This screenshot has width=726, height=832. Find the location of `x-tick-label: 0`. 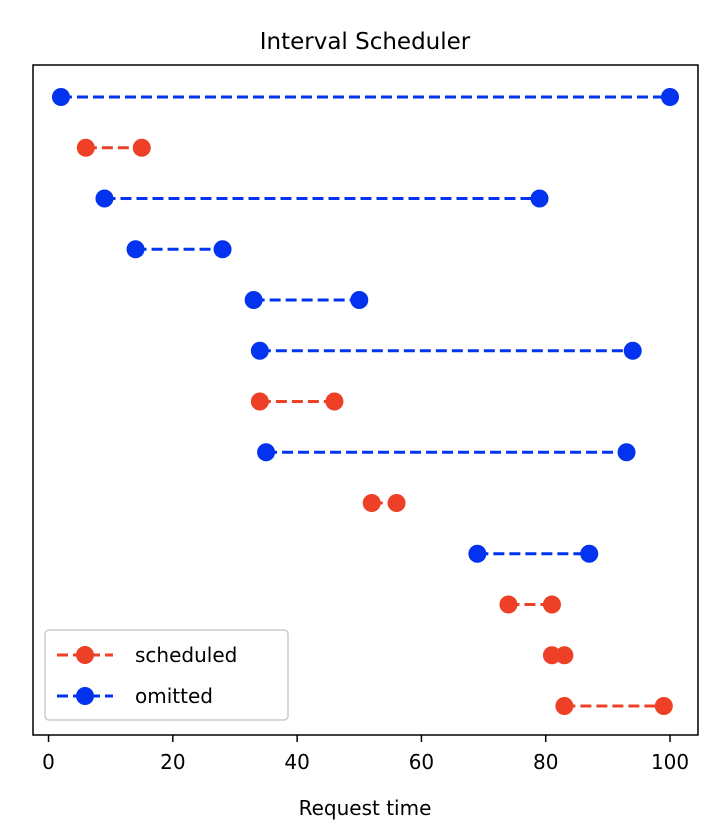

x-tick-label: 0 is located at coordinates (48, 762).